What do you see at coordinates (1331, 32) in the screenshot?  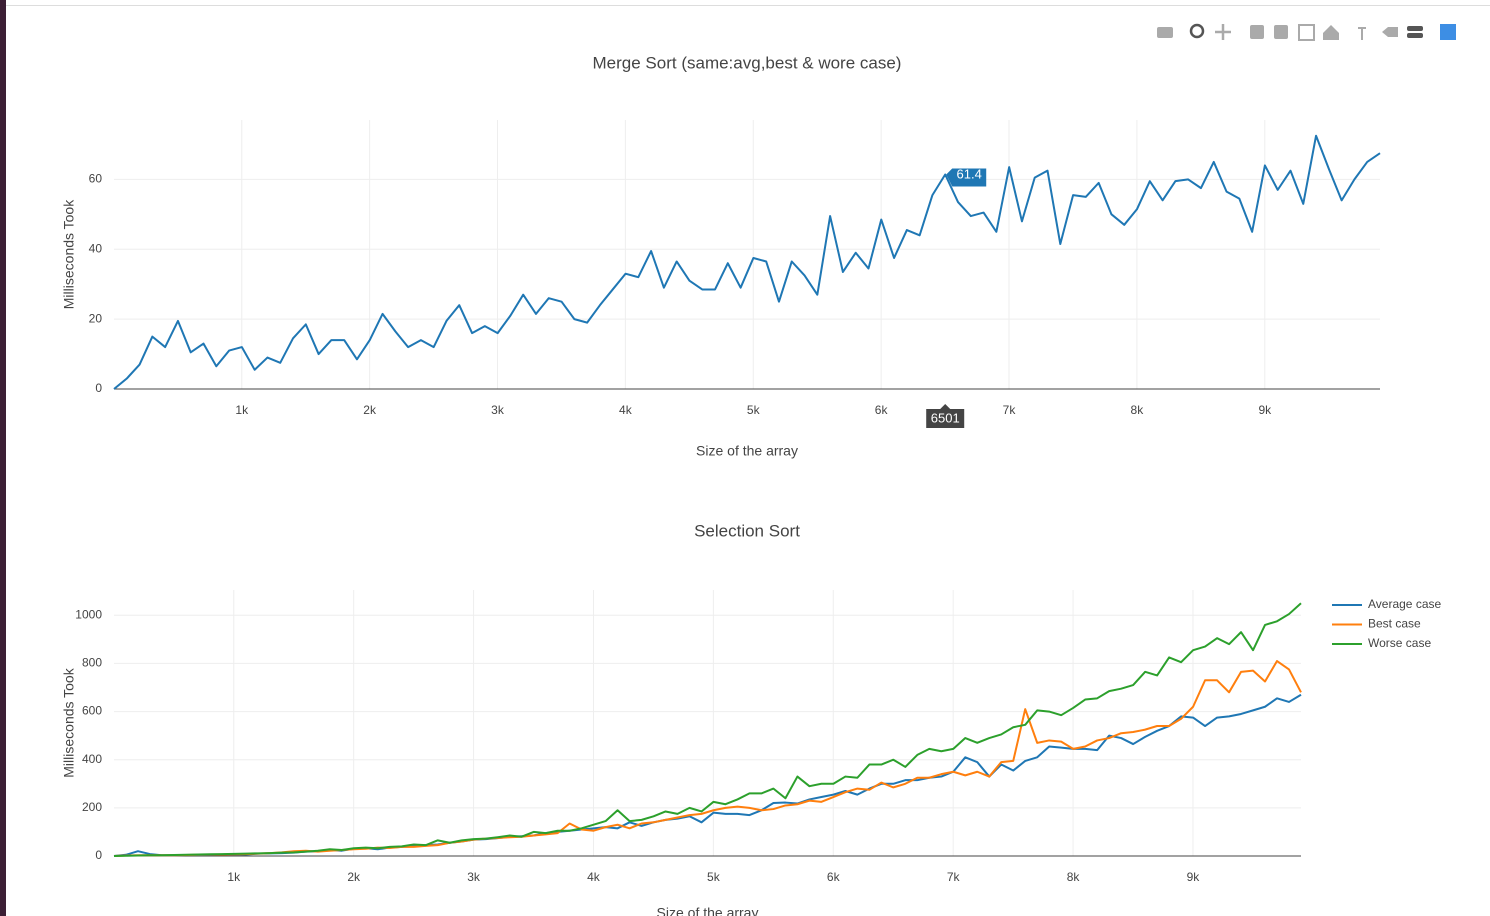 I see `reset-icon` at bounding box center [1331, 32].